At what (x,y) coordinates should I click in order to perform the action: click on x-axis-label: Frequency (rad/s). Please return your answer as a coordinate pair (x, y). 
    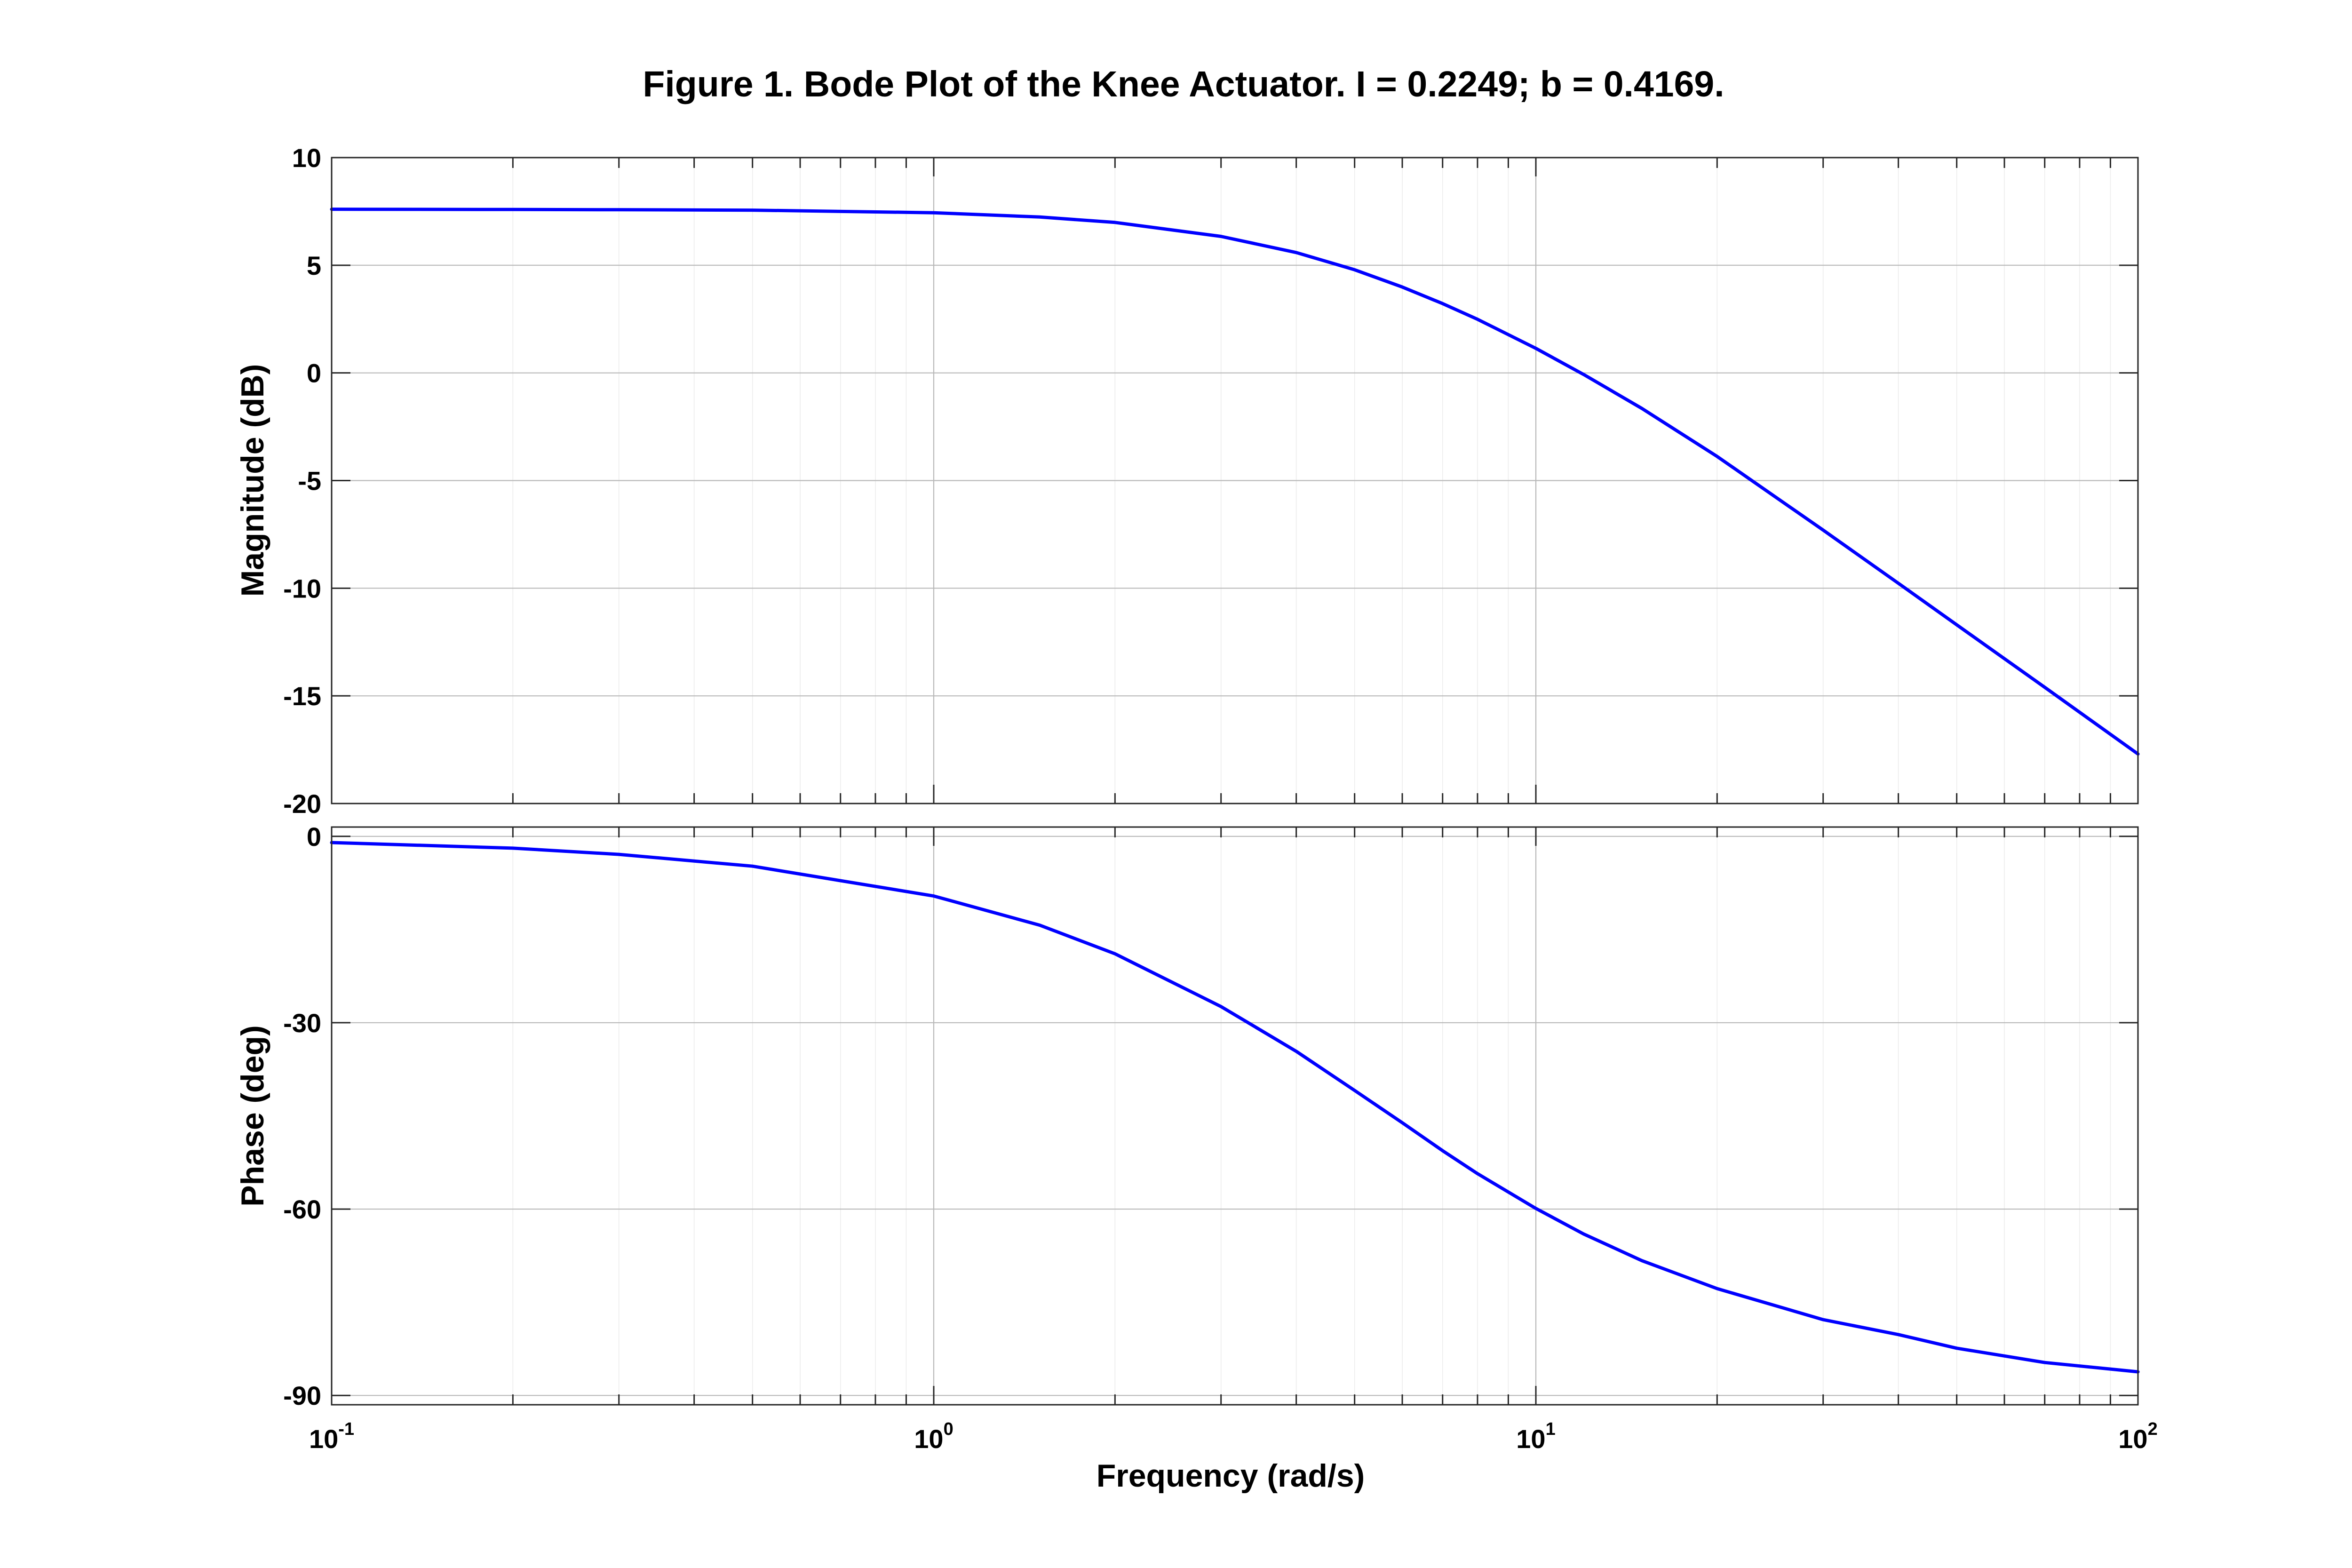
    Looking at the image, I should click on (1231, 1476).